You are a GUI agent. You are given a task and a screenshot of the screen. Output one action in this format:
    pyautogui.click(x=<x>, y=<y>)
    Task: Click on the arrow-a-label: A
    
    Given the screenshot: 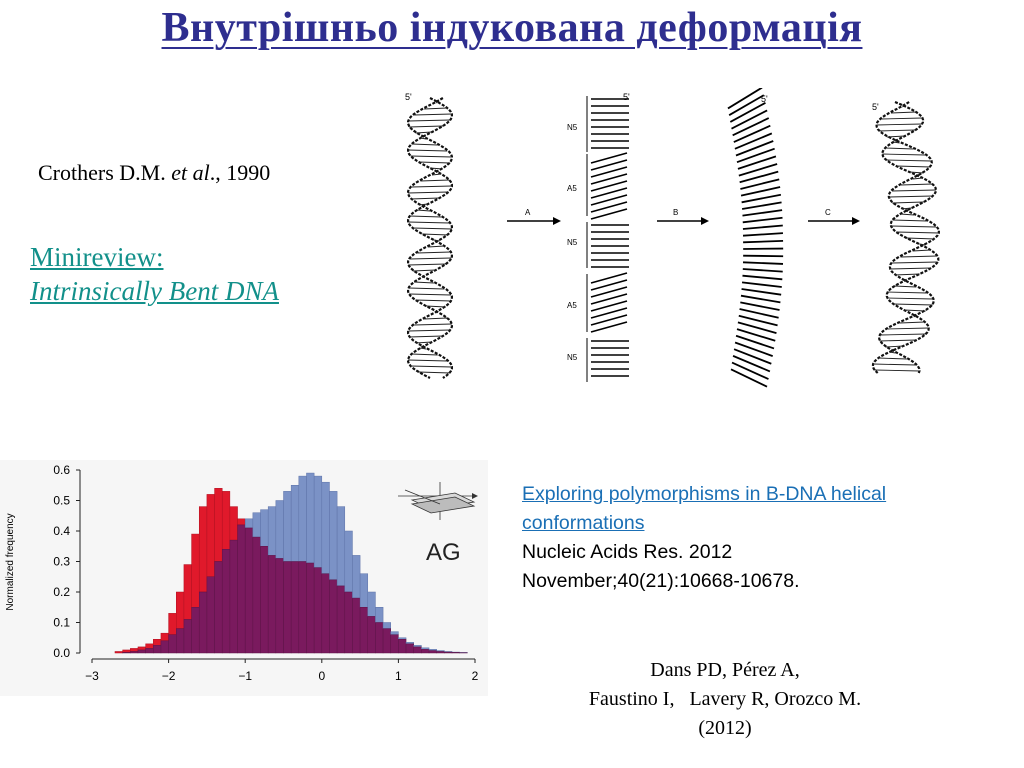 What is the action you would take?
    pyautogui.click(x=528, y=212)
    